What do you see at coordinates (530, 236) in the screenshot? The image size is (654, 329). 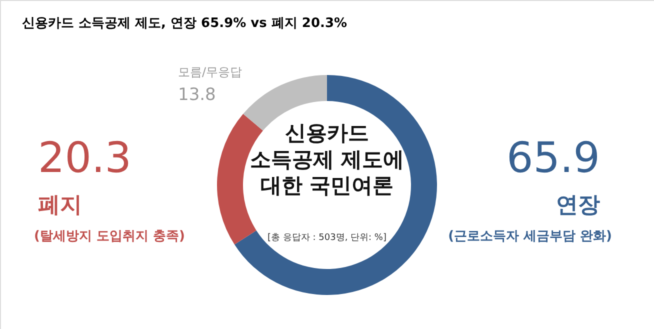 I see `text: (근로소득자 세금부담 완화)` at bounding box center [530, 236].